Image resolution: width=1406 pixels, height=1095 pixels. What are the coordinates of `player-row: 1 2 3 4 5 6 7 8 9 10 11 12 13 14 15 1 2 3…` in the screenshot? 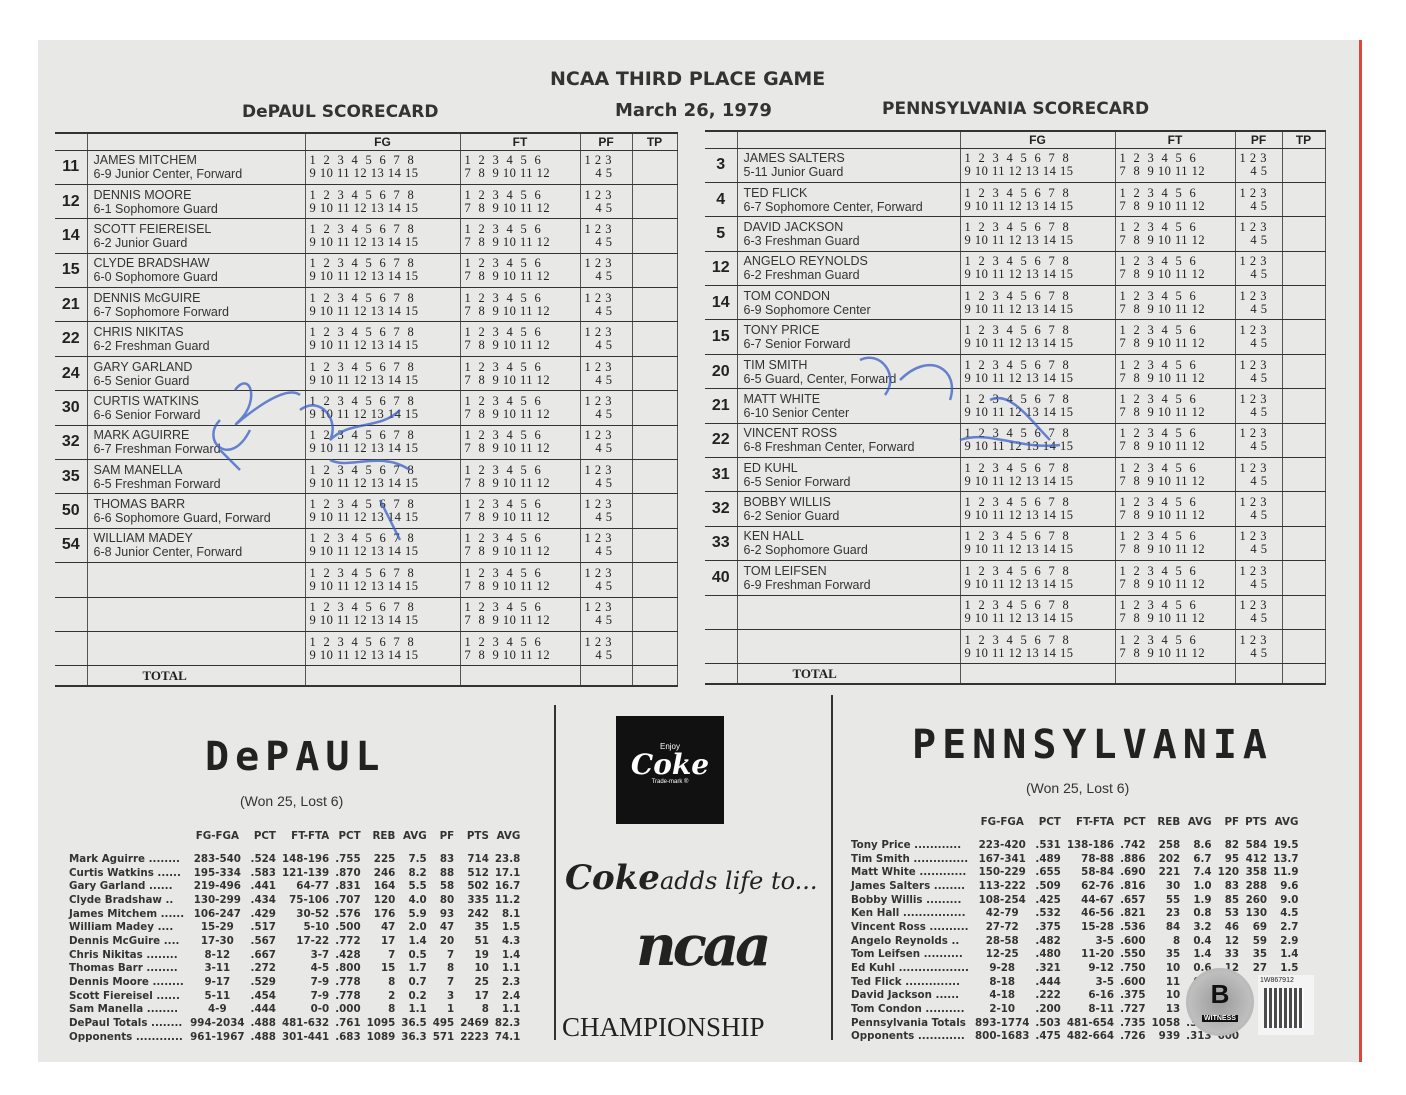 It's located at (366, 649).